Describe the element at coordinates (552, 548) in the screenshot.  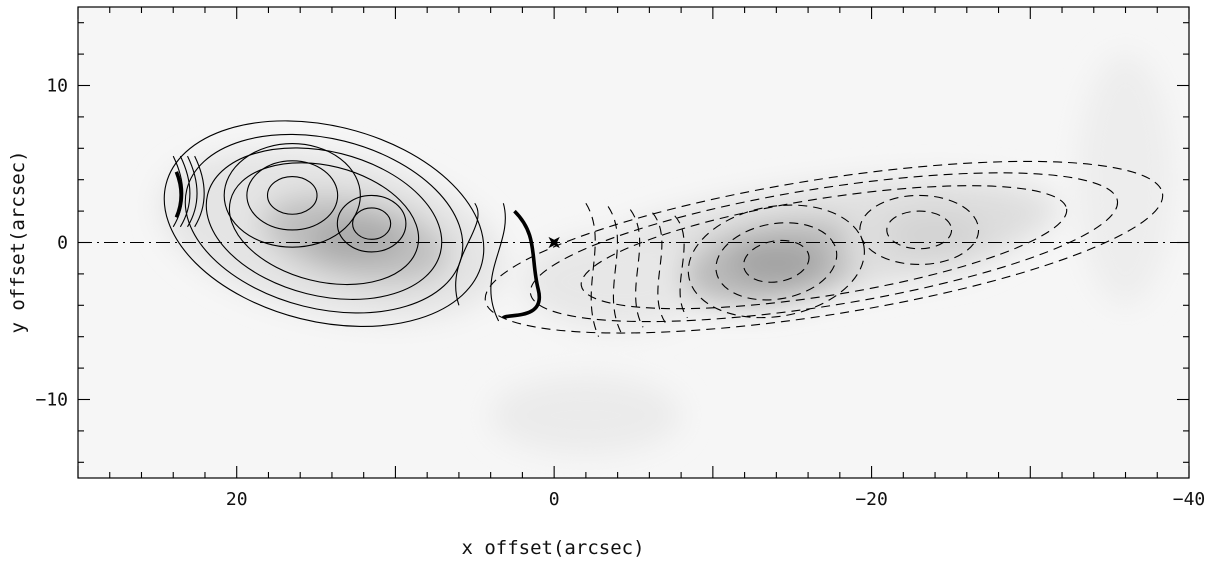
I see `x-axis-label: x offset(arcsec)` at that location.